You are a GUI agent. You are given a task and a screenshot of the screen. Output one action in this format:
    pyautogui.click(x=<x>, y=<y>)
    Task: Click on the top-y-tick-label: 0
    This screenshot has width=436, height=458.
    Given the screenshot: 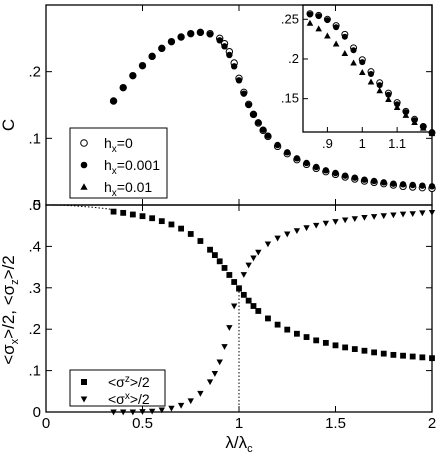 What is the action you would take?
    pyautogui.click(x=37, y=205)
    